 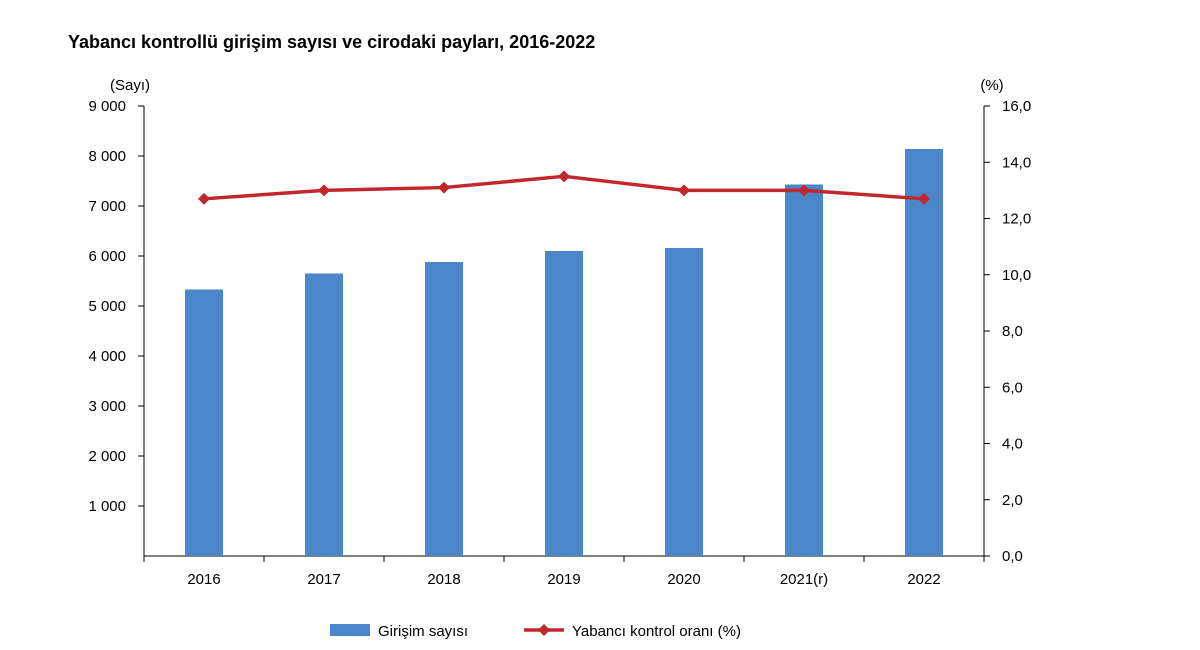 I want to click on legend-label-bar: Girişim sayısı, so click(x=423, y=631).